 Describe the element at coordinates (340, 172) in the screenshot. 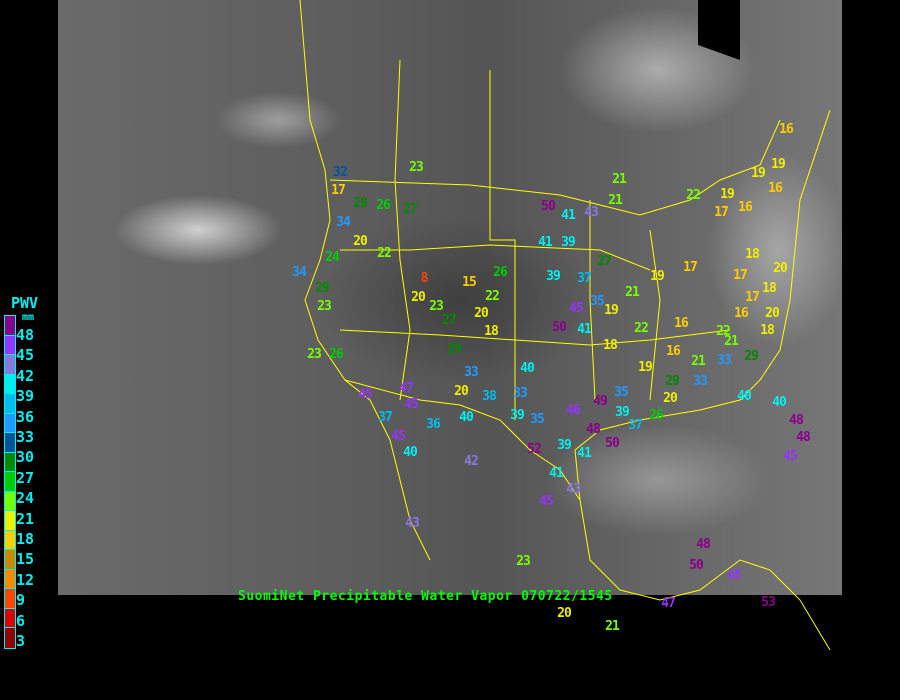

I see `station-pwv-value: 32` at that location.